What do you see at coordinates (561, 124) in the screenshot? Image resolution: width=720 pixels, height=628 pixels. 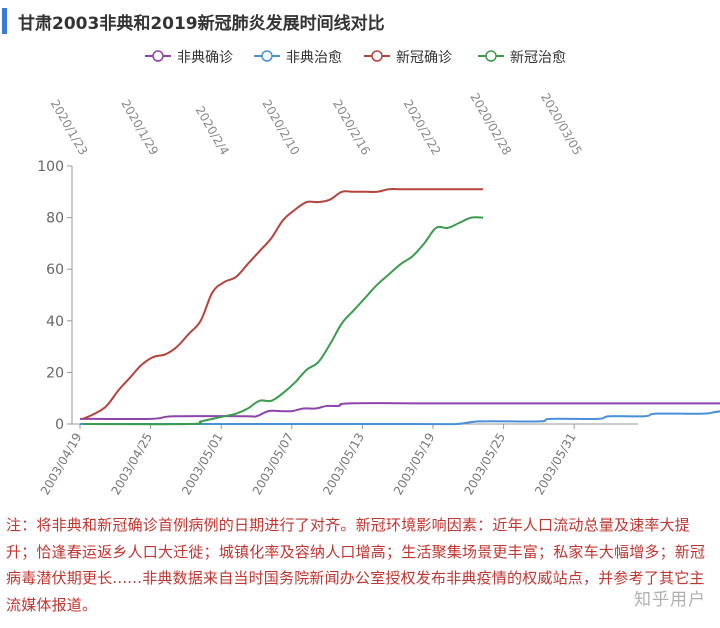 I see `x-top-tick-label: 2020/03/05` at bounding box center [561, 124].